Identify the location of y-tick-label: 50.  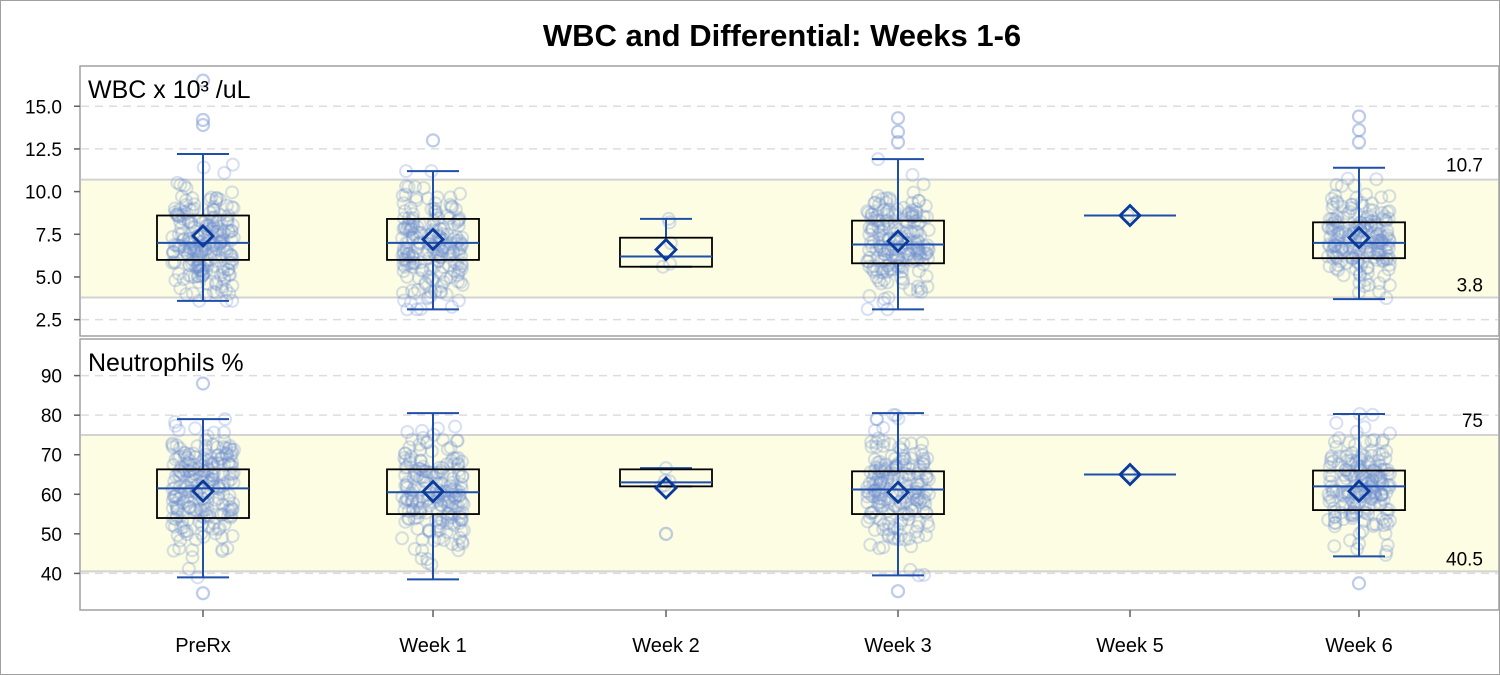
(51, 535).